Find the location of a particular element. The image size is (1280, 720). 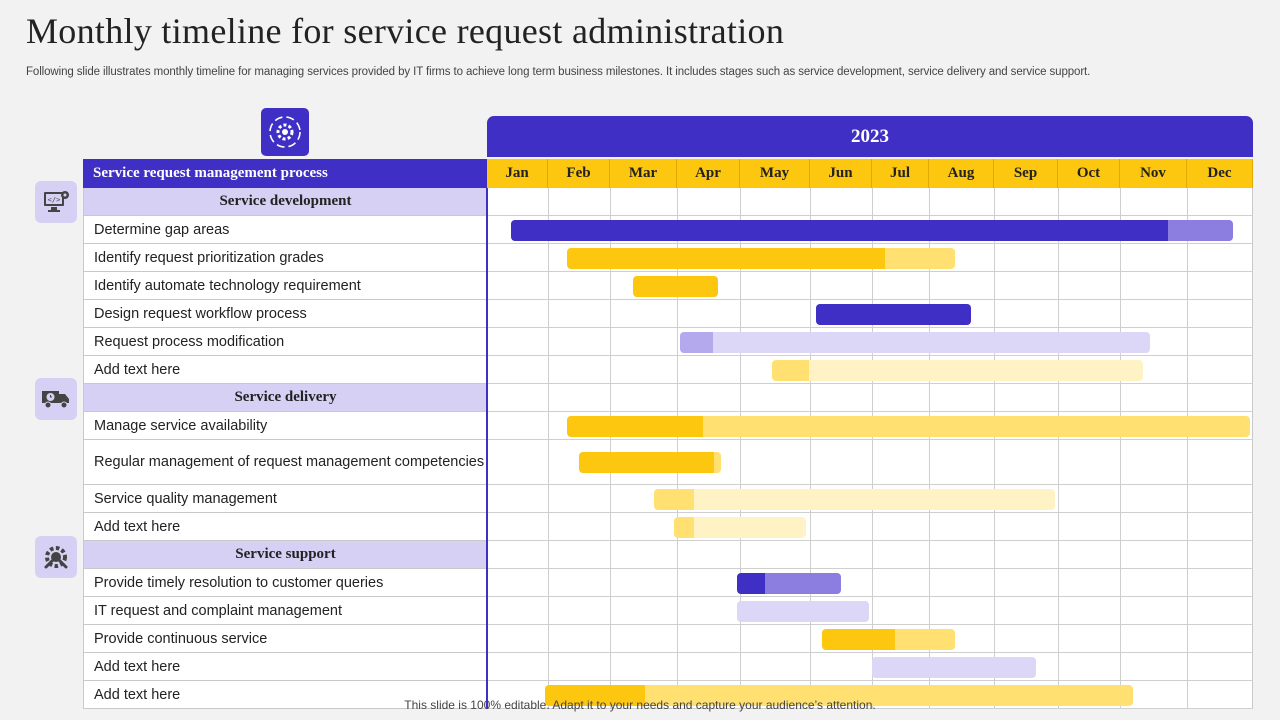

section-header: Service development is located at coordinates (285, 202).